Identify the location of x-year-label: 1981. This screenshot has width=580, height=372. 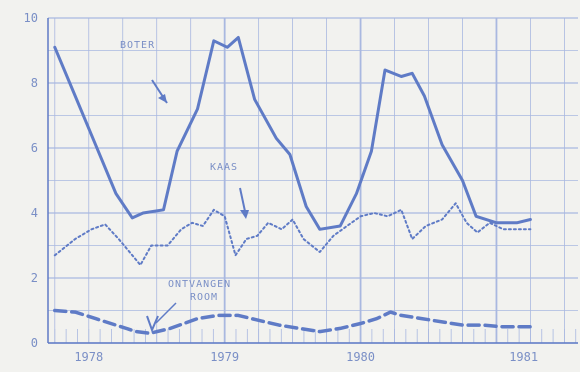
(523, 357).